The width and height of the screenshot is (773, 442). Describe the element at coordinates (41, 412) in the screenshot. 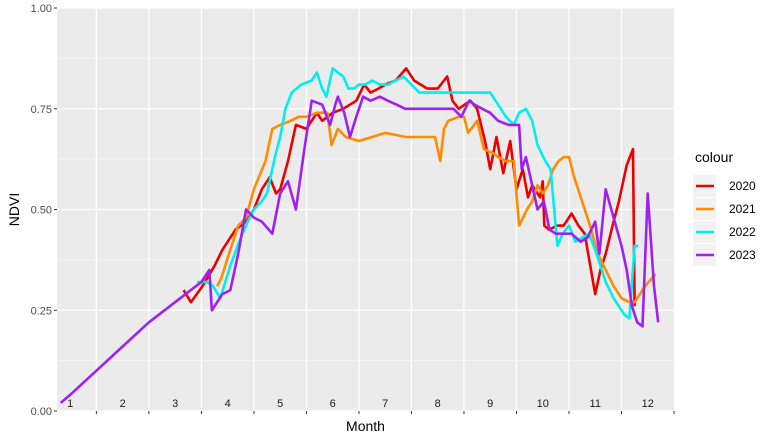

I see `y-tick-label: 0.00` at that location.